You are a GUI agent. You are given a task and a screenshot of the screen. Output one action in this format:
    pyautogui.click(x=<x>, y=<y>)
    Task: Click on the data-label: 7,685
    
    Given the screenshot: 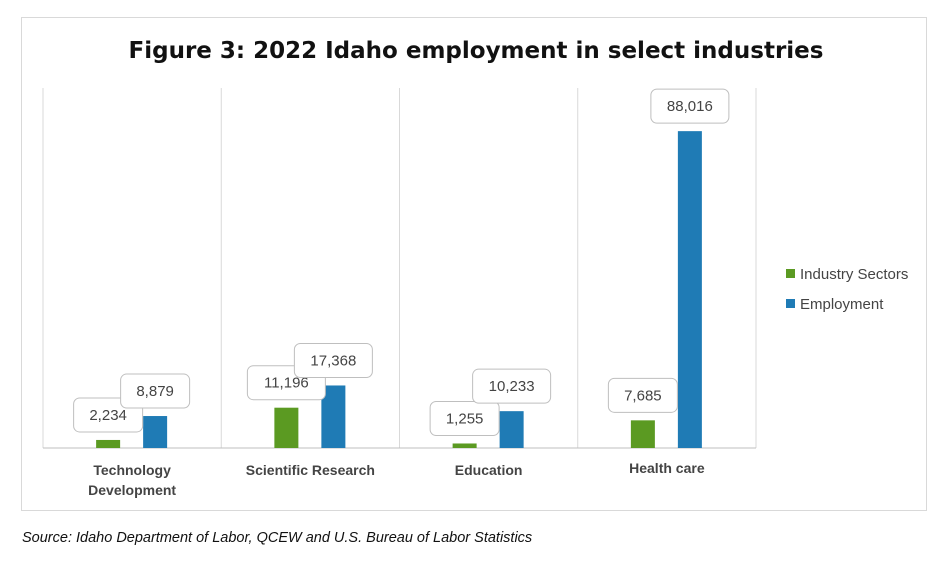 What is the action you would take?
    pyautogui.click(x=643, y=395)
    